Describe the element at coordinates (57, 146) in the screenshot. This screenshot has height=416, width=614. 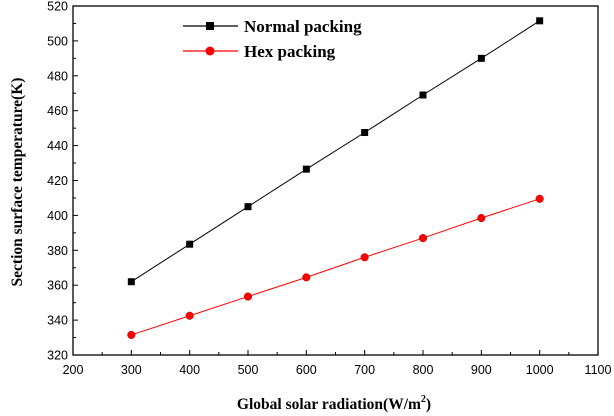
I see `y-tick-label: 440` at that location.